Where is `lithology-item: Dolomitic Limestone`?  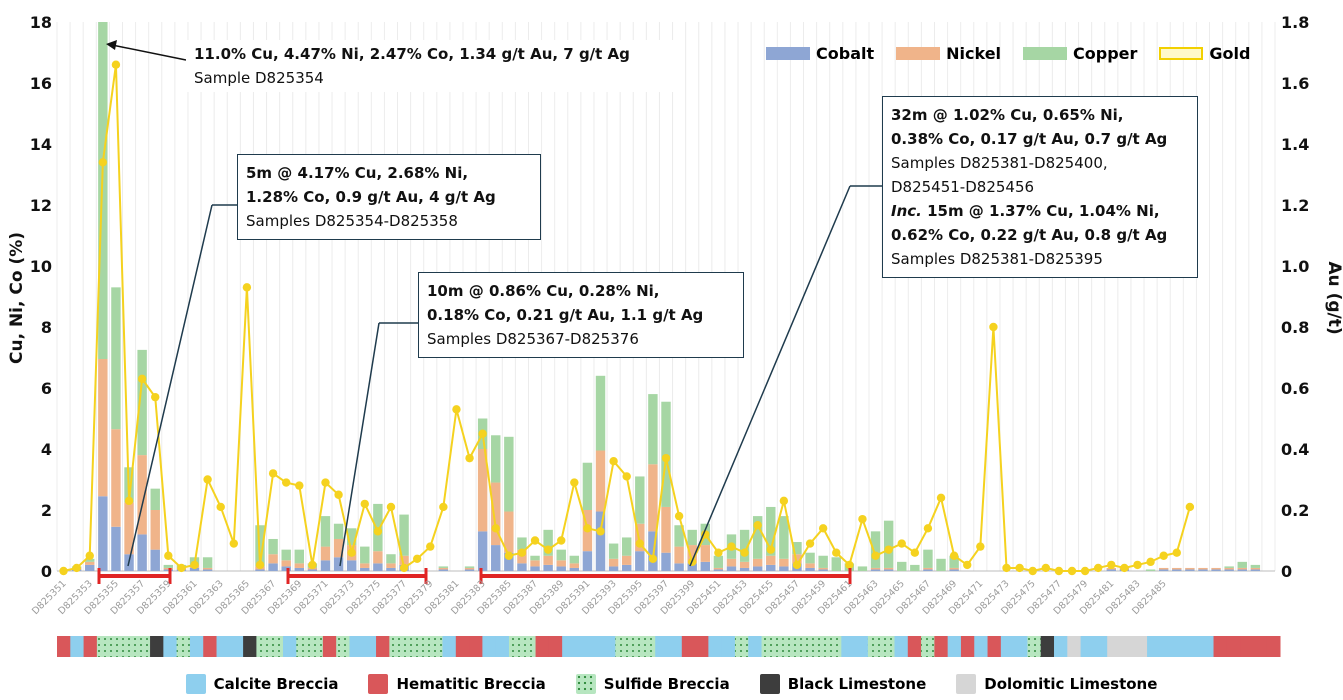
lithology-item: Dolomitic Limestone is located at coordinates (1056, 684).